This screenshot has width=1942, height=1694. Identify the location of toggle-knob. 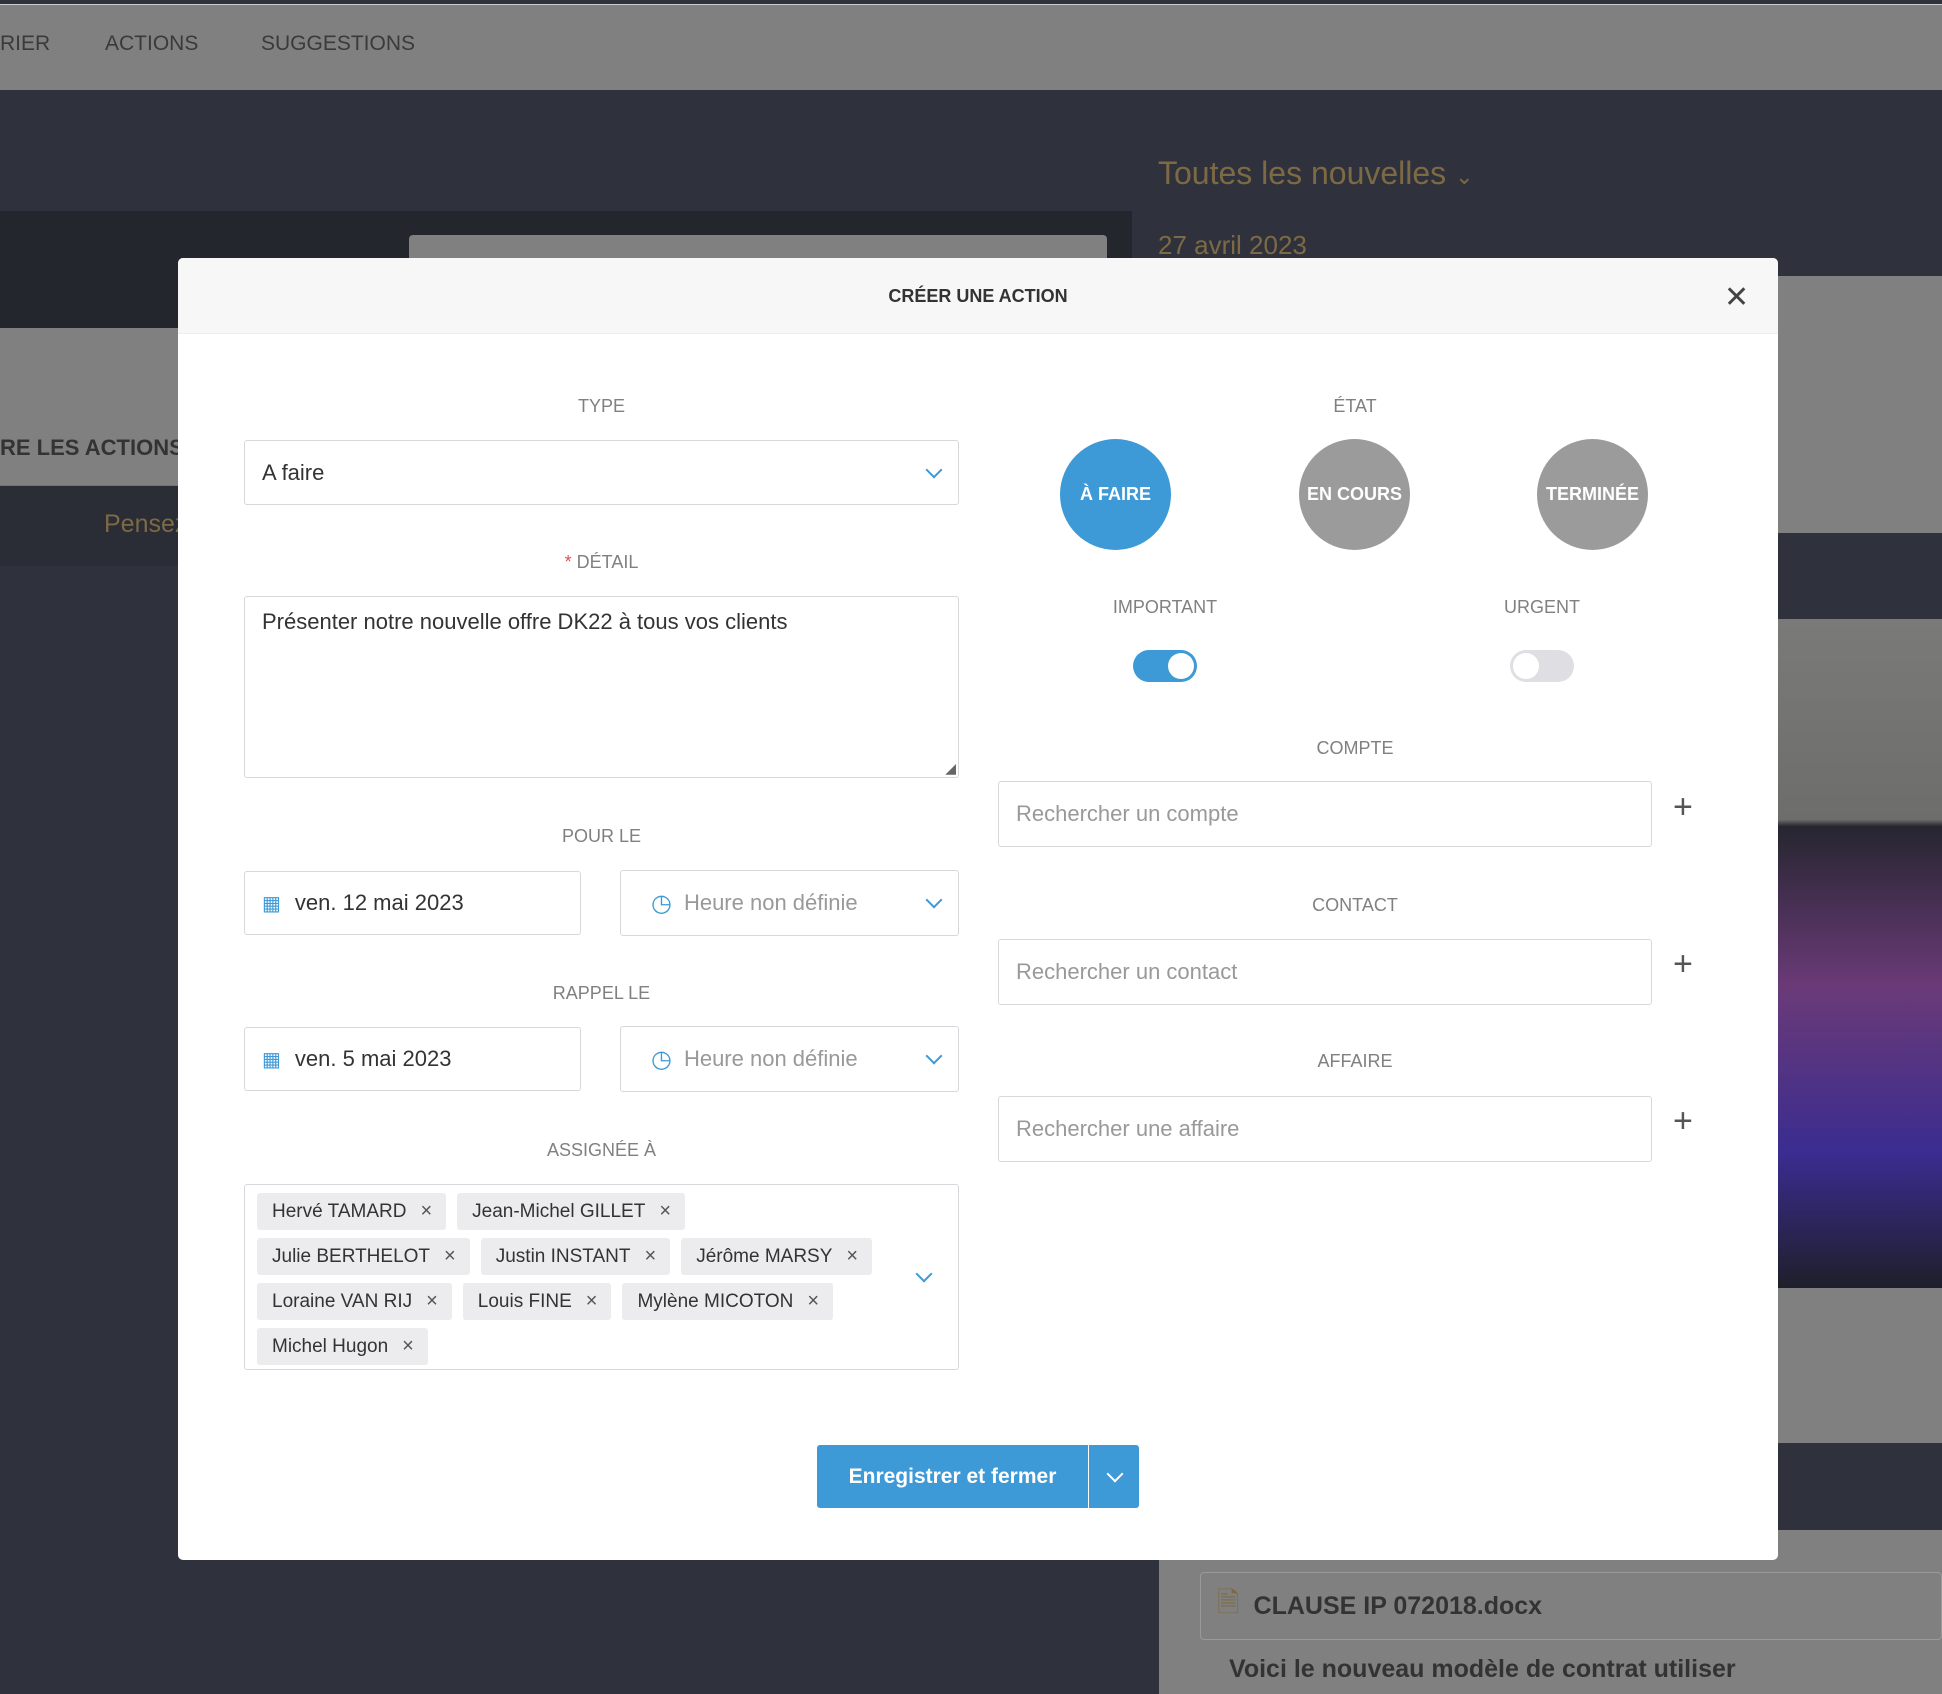
(1526, 666).